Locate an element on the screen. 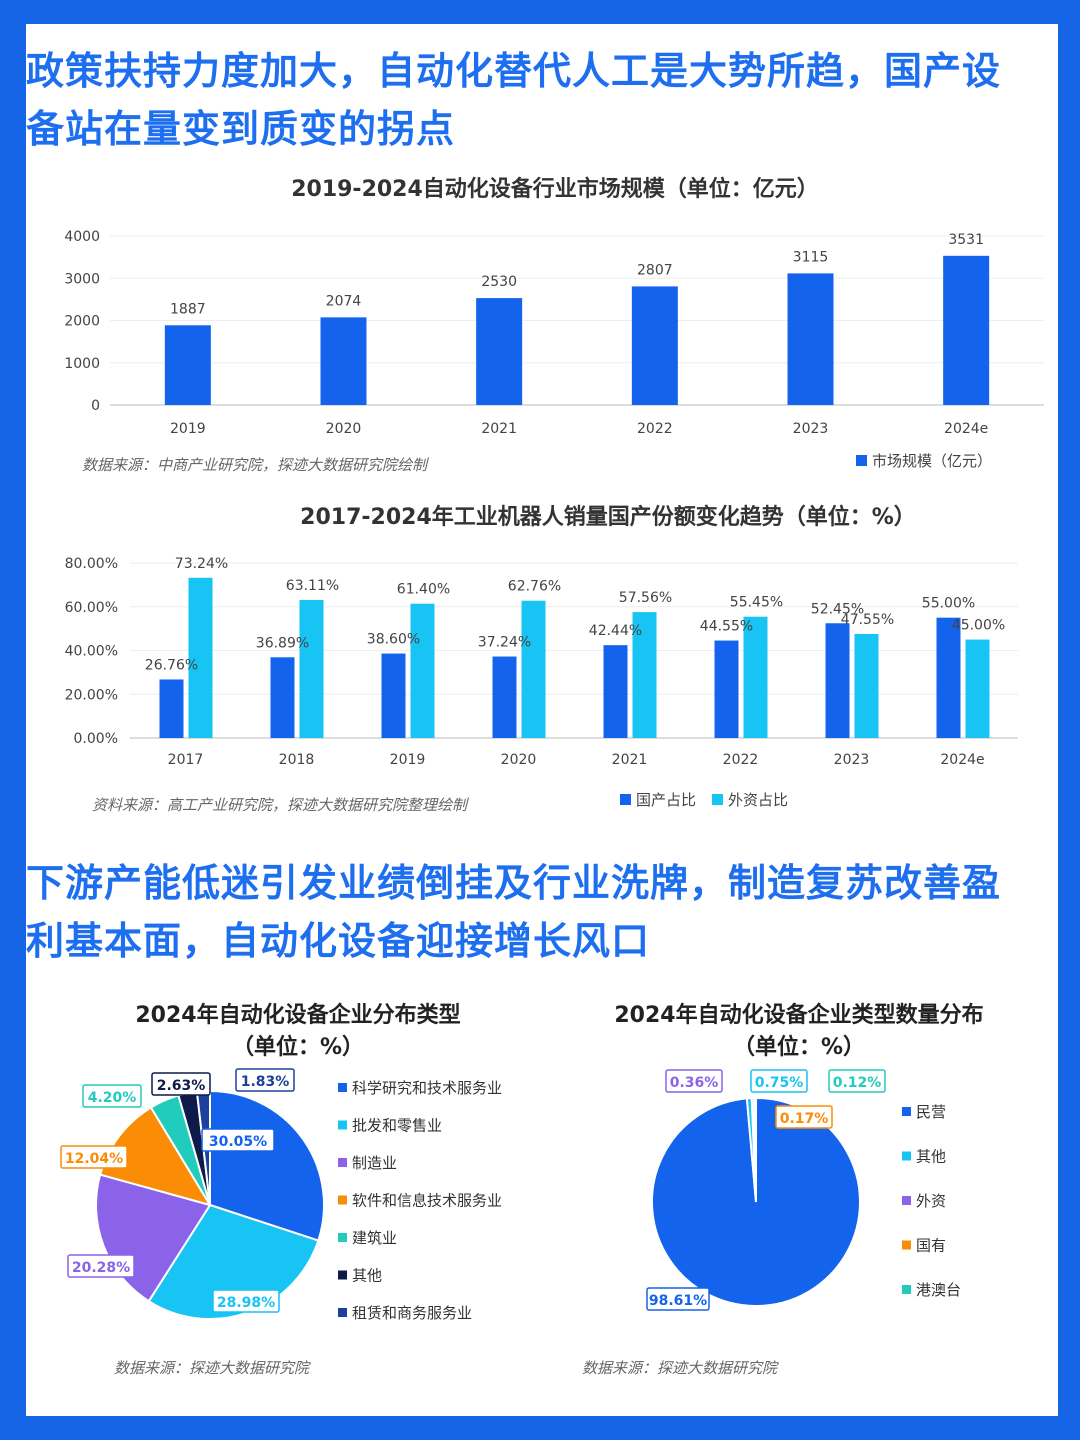 The image size is (1080, 1440). chart3-slice is located at coordinates (155, 1156).